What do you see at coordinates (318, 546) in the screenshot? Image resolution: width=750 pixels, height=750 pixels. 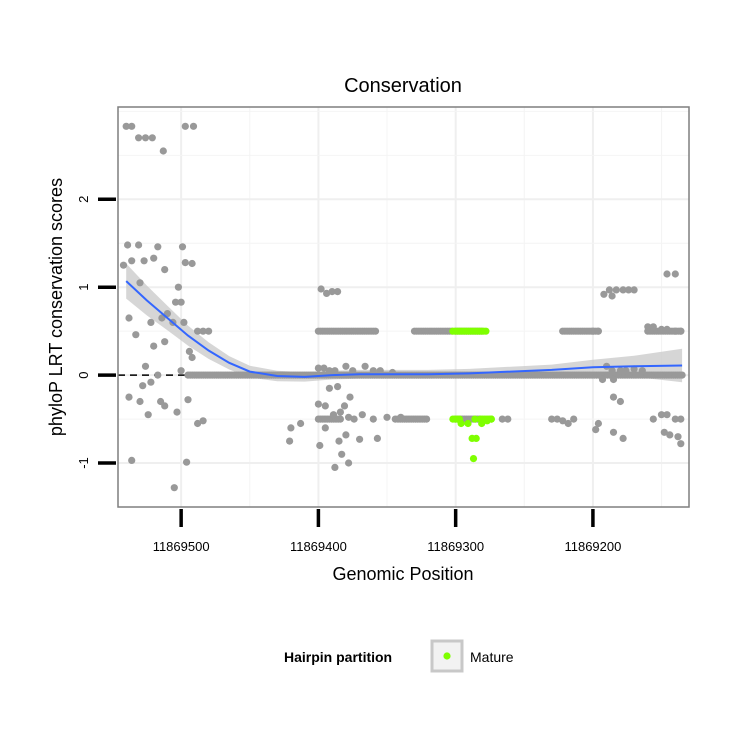 I see `x-tick-label: 11869400` at bounding box center [318, 546].